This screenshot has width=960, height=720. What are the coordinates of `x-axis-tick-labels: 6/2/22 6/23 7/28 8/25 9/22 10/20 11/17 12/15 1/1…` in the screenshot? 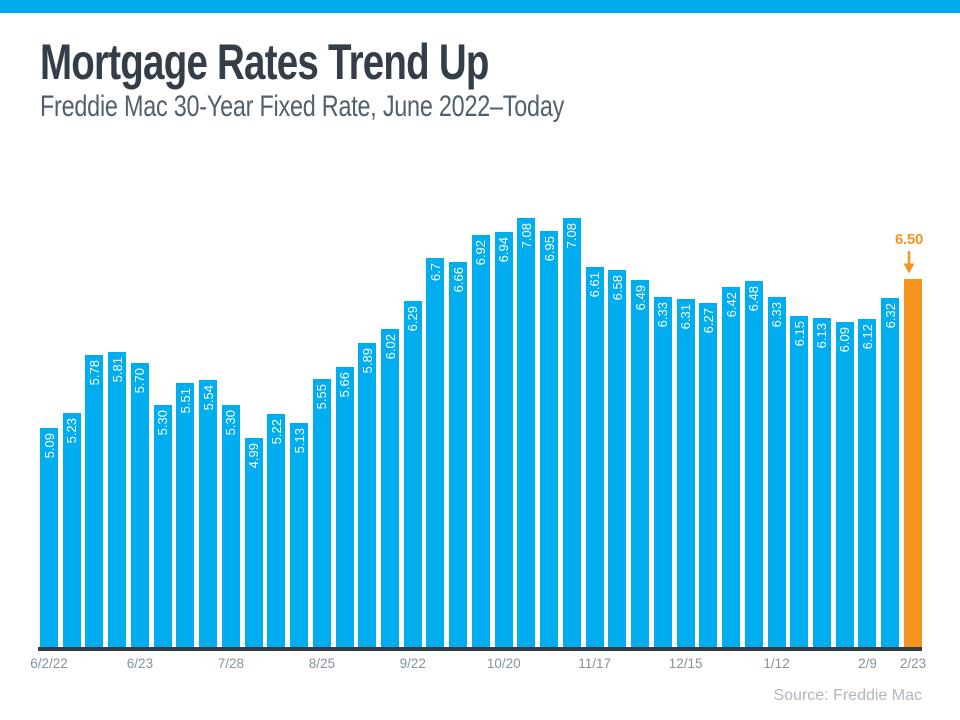 It's located at (478, 666).